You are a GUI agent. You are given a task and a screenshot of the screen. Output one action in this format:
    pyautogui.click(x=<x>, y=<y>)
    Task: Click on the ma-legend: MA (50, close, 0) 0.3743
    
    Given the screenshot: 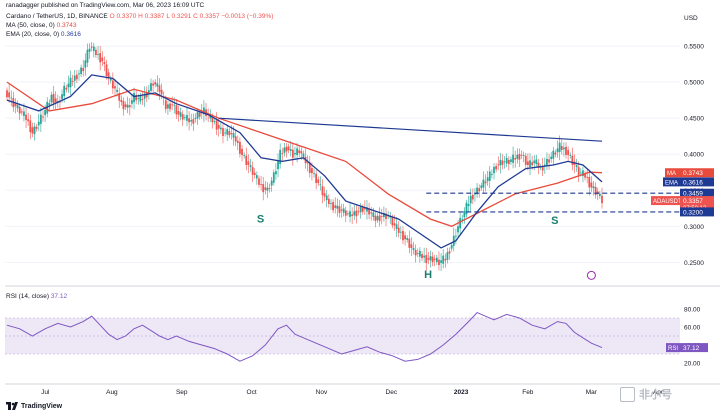 What is the action you would take?
    pyautogui.click(x=41, y=25)
    